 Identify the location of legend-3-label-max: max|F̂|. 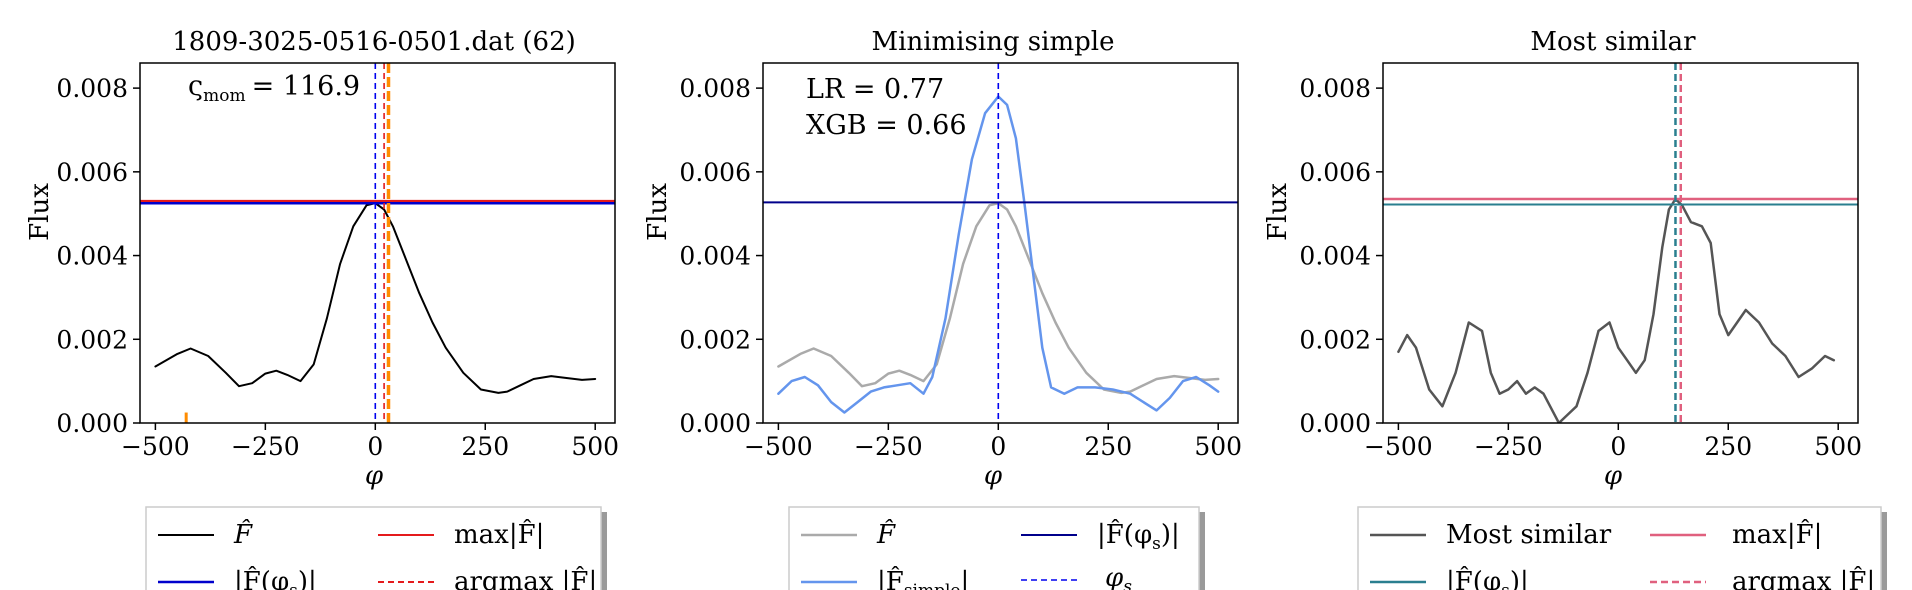
(1777, 534).